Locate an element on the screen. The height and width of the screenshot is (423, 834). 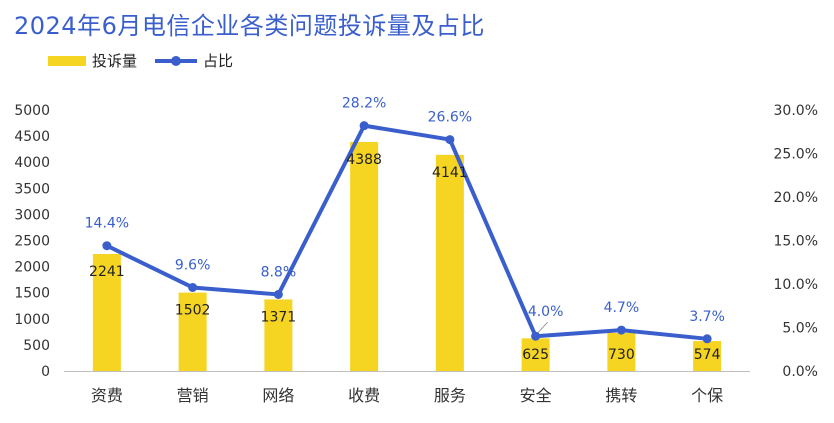
chart-title: 2024年6月电信企业各类问题投诉量及占比 is located at coordinates (249, 26).